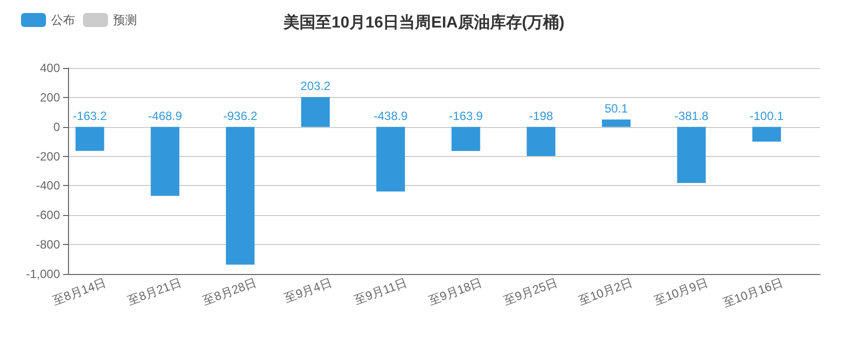 The height and width of the screenshot is (342, 848). Describe the element at coordinates (229, 291) in the screenshot. I see `x-tick-label: 至8月28日` at that location.